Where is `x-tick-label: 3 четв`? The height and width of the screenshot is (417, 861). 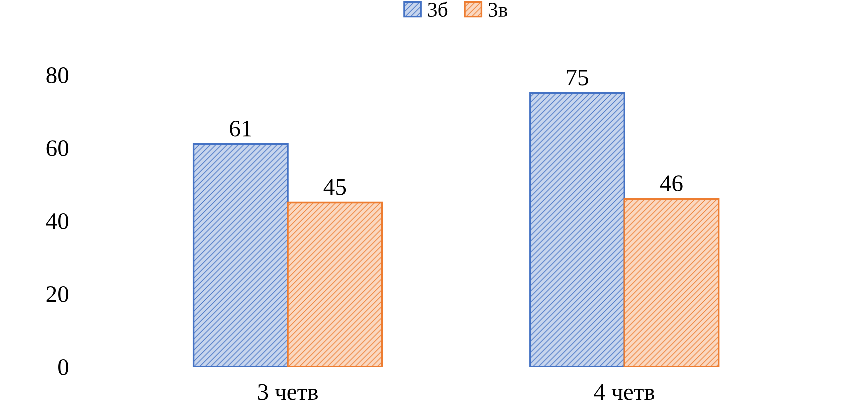 x-tick-label: 3 четв is located at coordinates (288, 392).